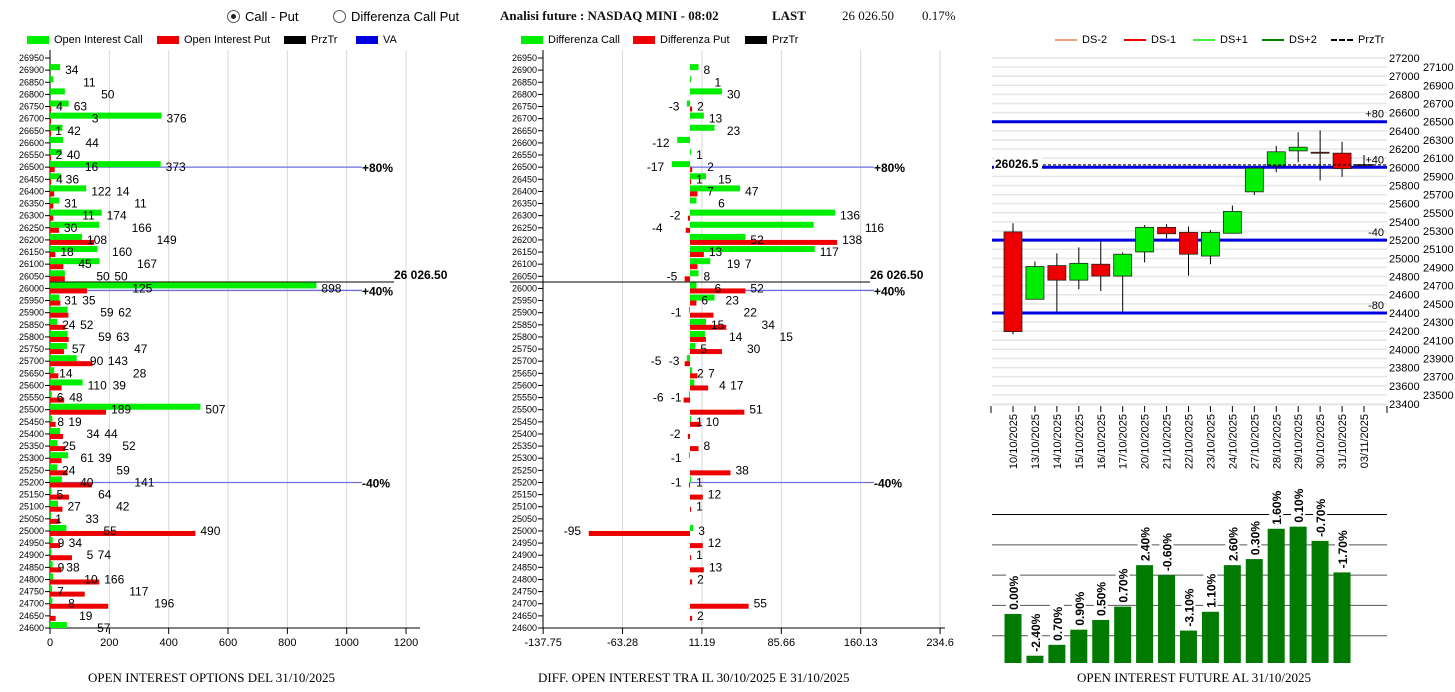  I want to click on strike-label: 26300, so click(31, 216).